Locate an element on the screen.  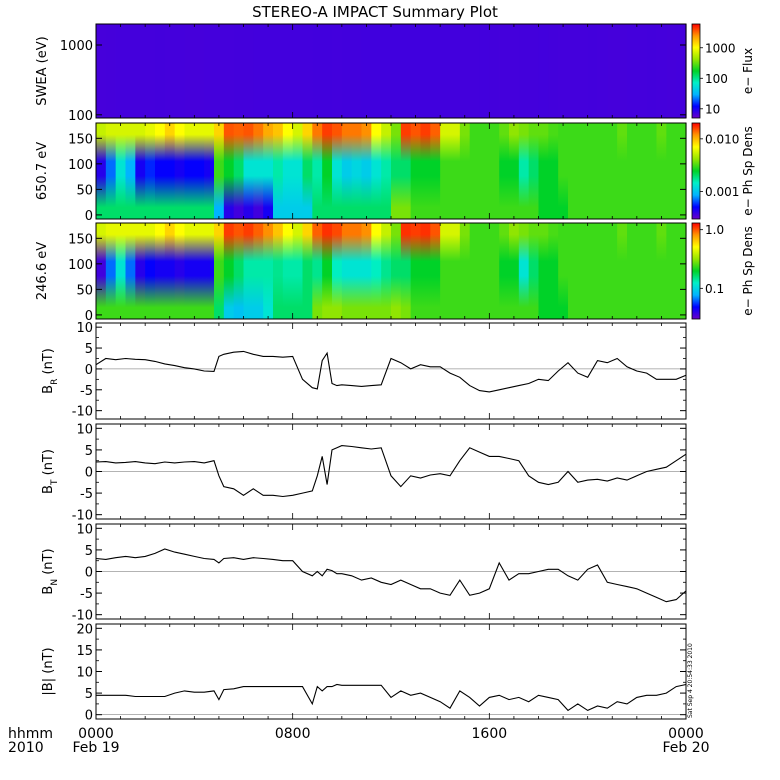
y-tick-label: 50 is located at coordinates (84, 290).